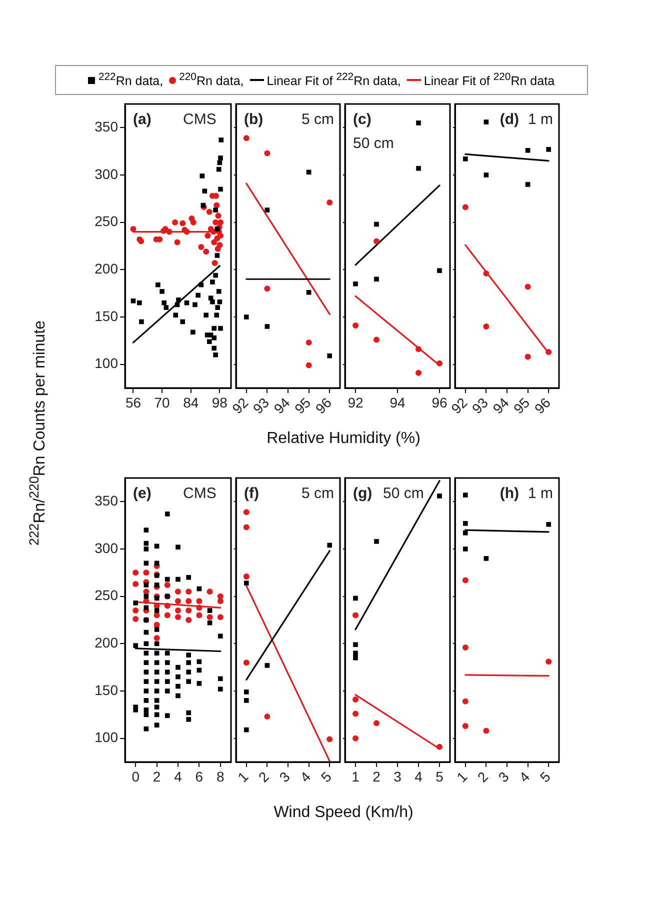 The image size is (667, 915). I want to click on x-tick-label: 1, so click(461, 777).